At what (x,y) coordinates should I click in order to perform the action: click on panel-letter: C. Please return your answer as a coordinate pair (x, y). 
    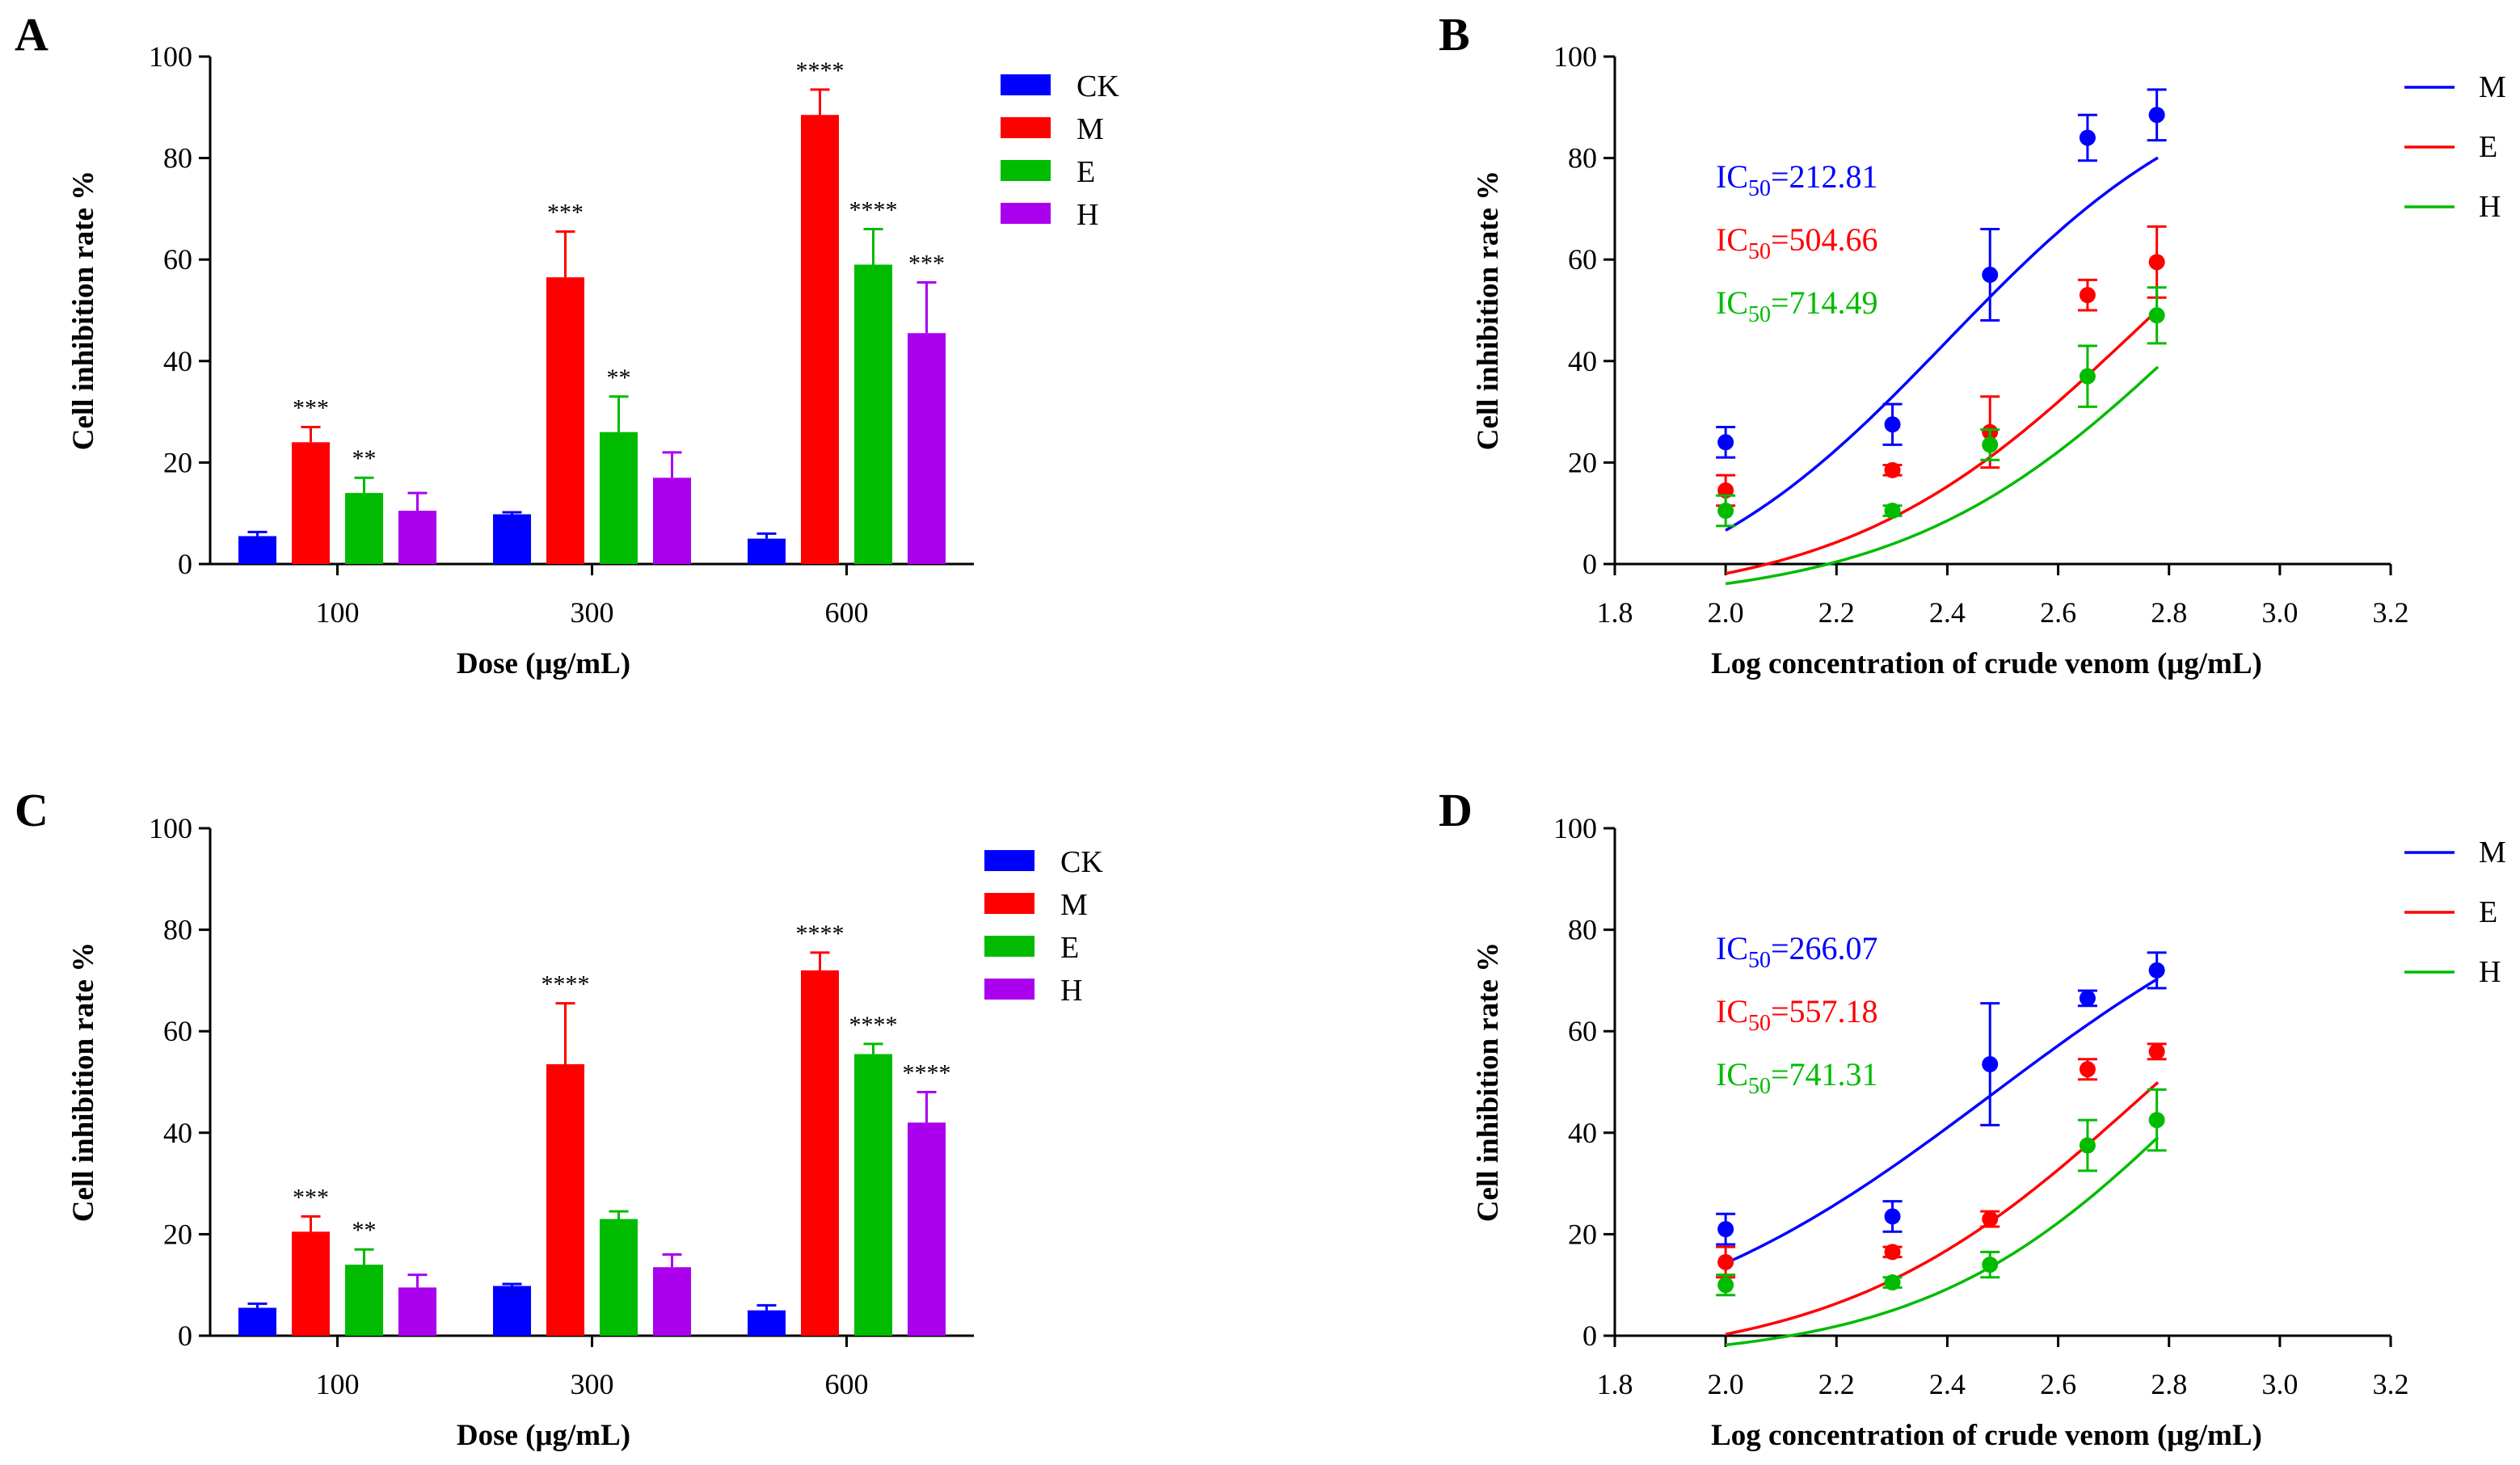
    Looking at the image, I should click on (31, 810).